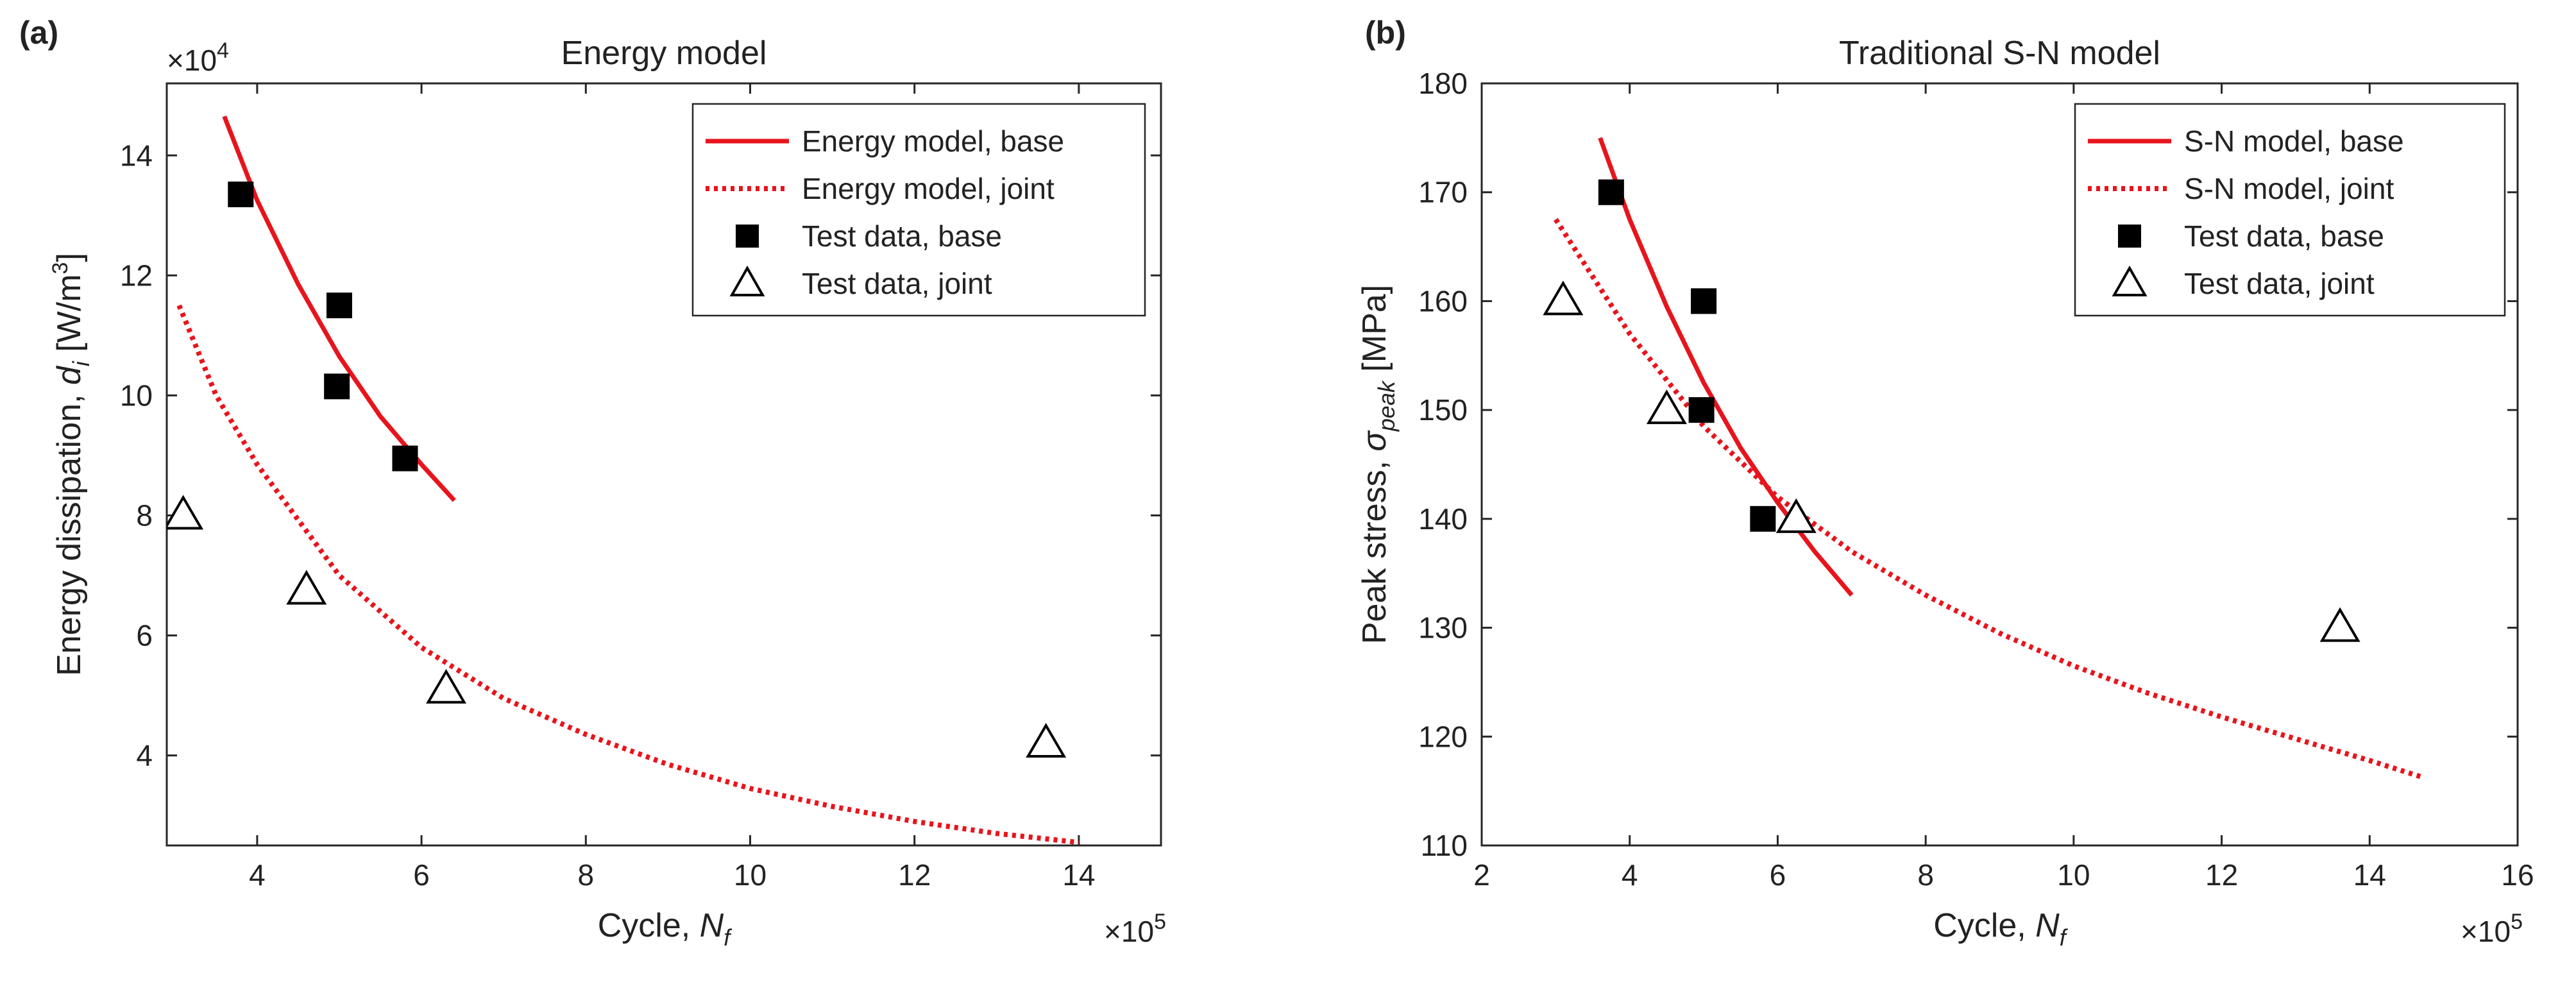 This screenshot has width=2576, height=993. I want to click on y-tick-label: 12, so click(136, 275).